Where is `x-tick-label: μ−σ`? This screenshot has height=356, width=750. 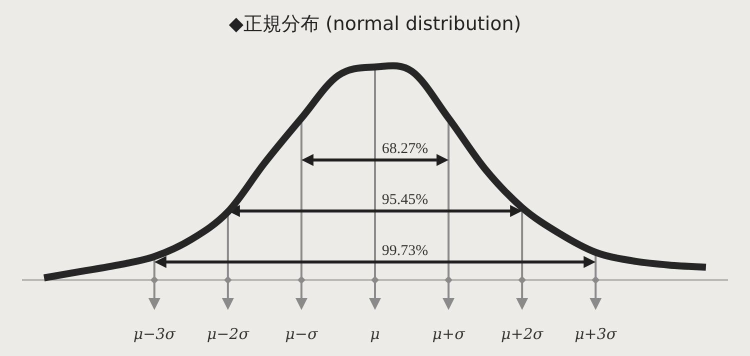
x-tick-label: μ−σ is located at coordinates (301, 334).